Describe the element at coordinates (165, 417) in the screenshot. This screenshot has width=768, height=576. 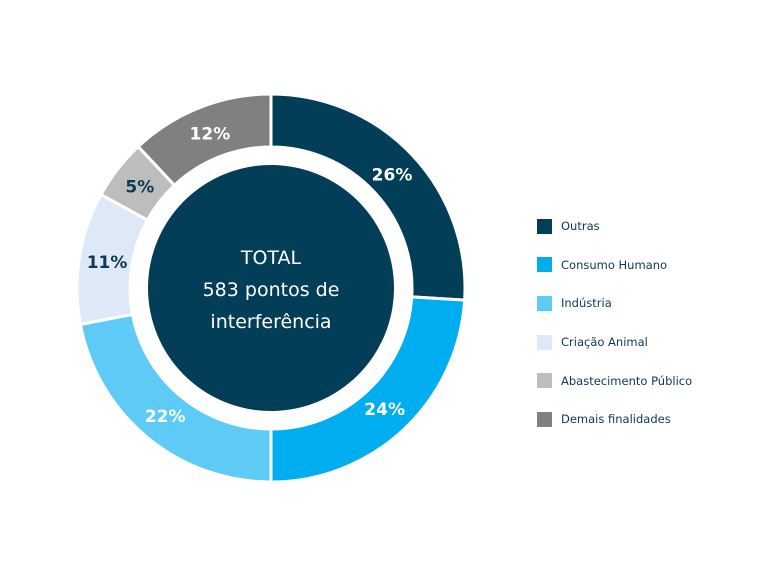
I see `slice-label: 22%` at that location.